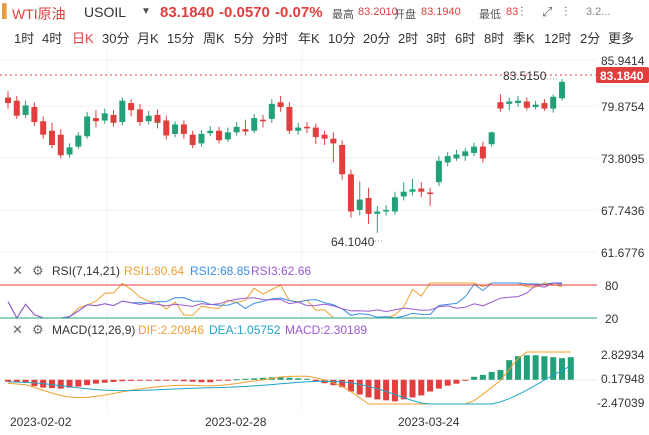 Image resolution: width=649 pixels, height=435 pixels. I want to click on rsi-level-20: 20, so click(612, 319).